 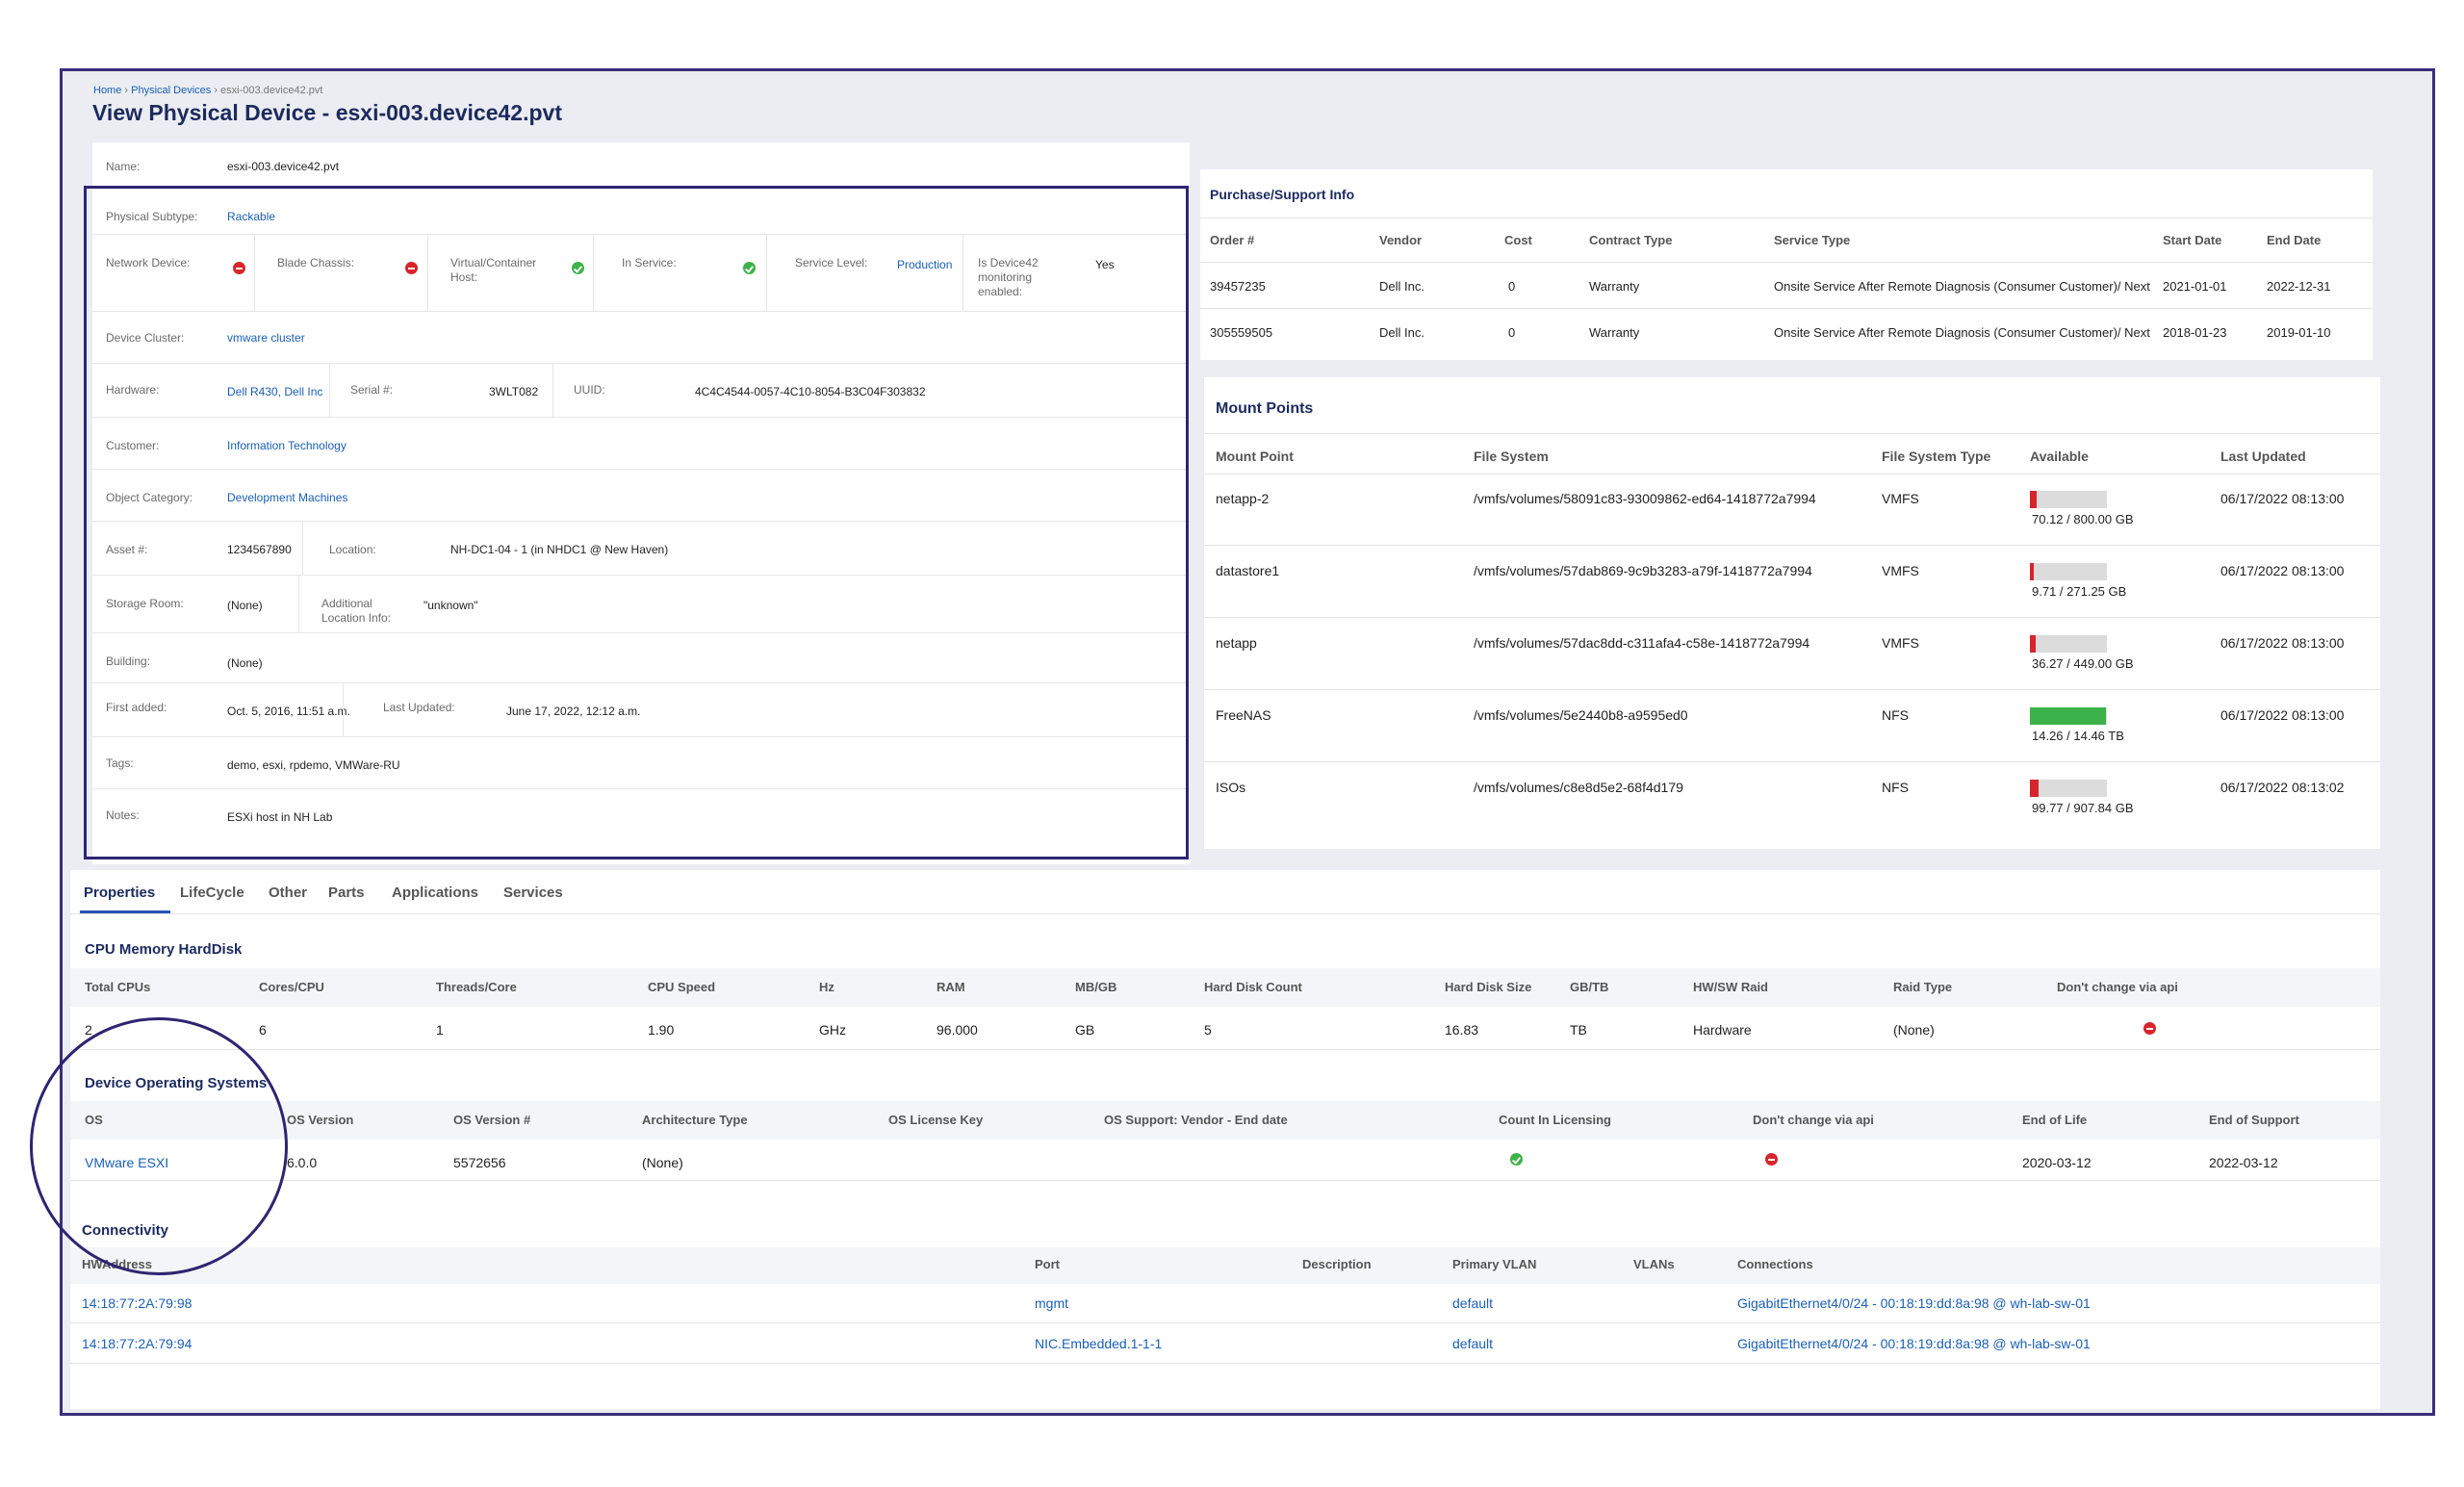 I want to click on tab-parts: Parts, so click(x=346, y=893).